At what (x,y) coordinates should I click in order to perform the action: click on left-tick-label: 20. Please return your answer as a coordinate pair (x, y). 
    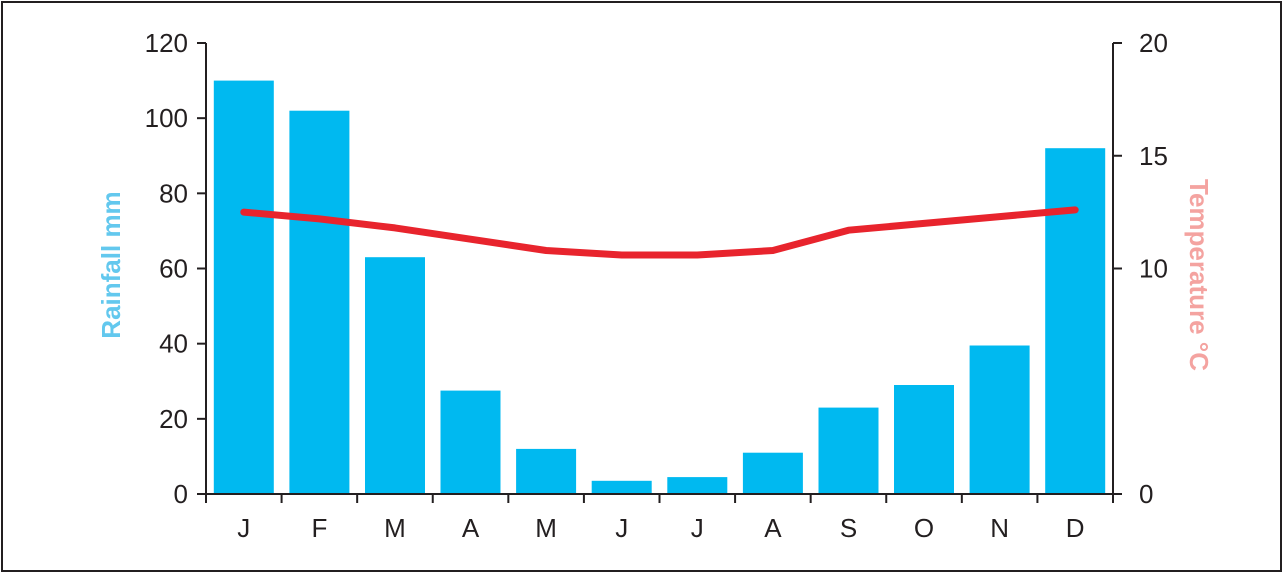
    Looking at the image, I should click on (173, 419).